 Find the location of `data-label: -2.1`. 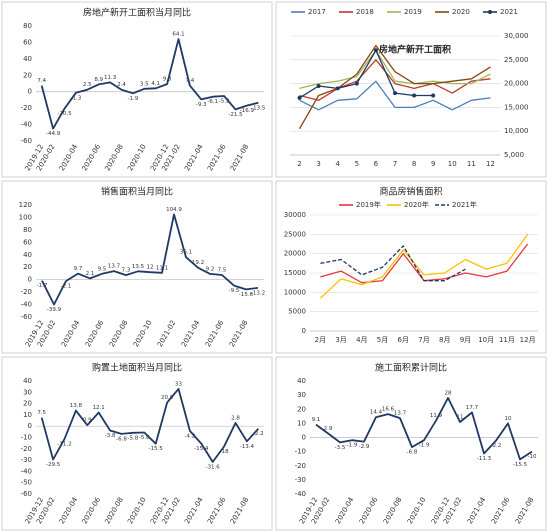

data-label: -2.1 is located at coordinates (66, 286).